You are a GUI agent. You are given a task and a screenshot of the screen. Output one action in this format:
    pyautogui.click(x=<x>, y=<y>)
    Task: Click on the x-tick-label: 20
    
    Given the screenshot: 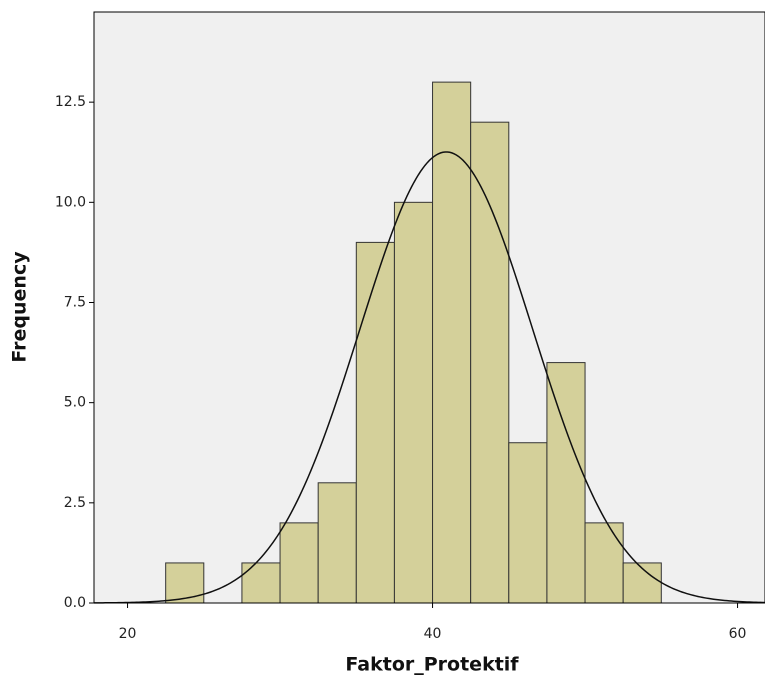 What is the action you would take?
    pyautogui.click(x=128, y=634)
    